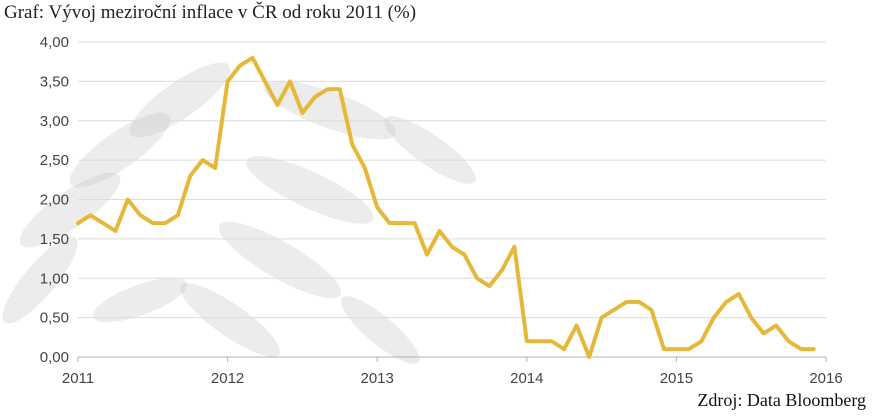 The width and height of the screenshot is (875, 417). I want to click on y-tick-label: 2,00, so click(54, 200).